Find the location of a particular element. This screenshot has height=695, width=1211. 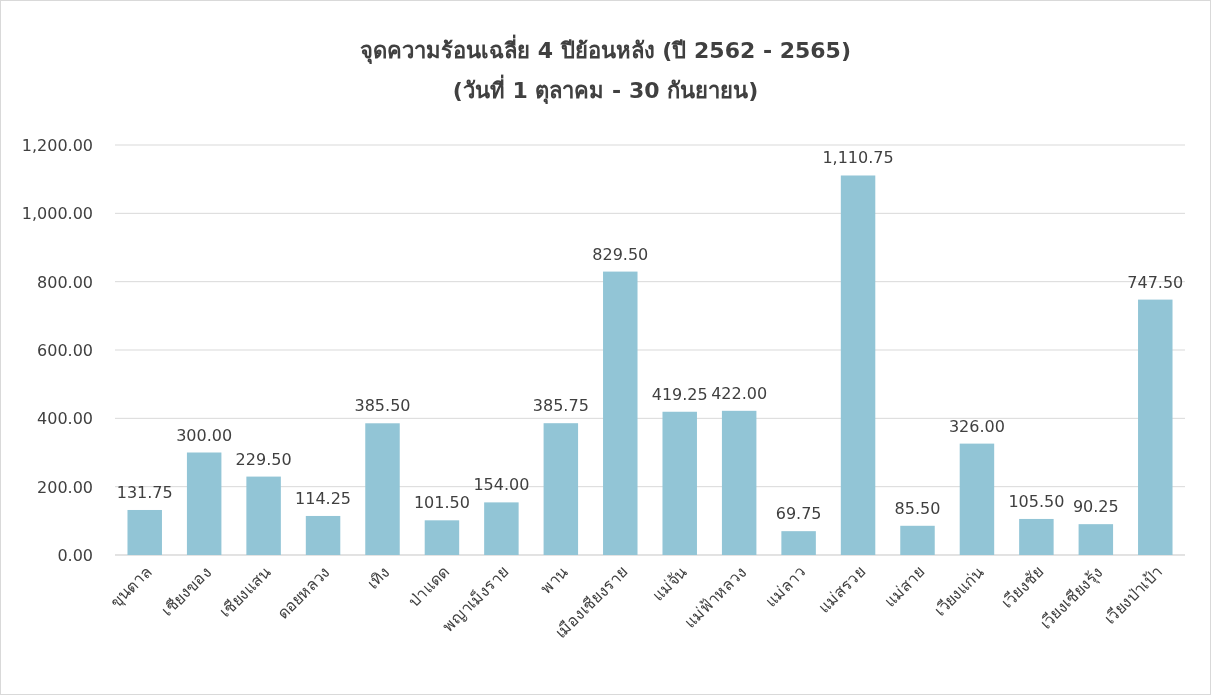

data-label: 105.50 is located at coordinates (1036, 501).